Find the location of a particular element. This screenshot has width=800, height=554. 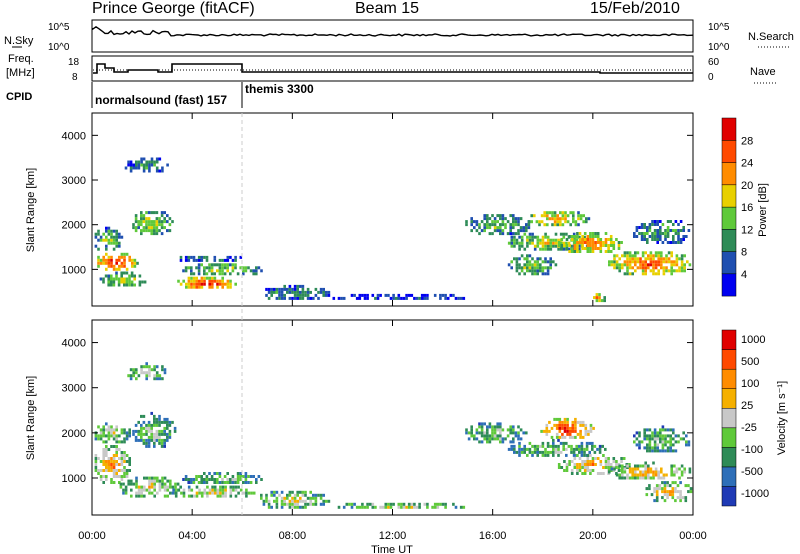

freq-frame is located at coordinates (392, 68).